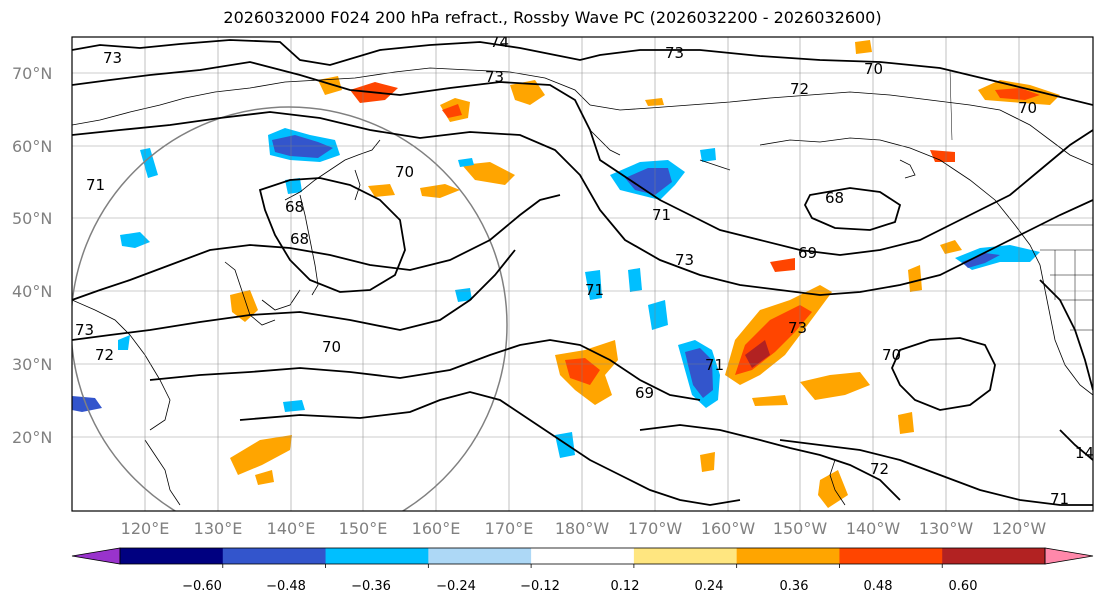 Image resolution: width=1105 pixels, height=604 pixels. What do you see at coordinates (1084, 453) in the screenshot?
I see `contour-label: 14` at bounding box center [1084, 453].